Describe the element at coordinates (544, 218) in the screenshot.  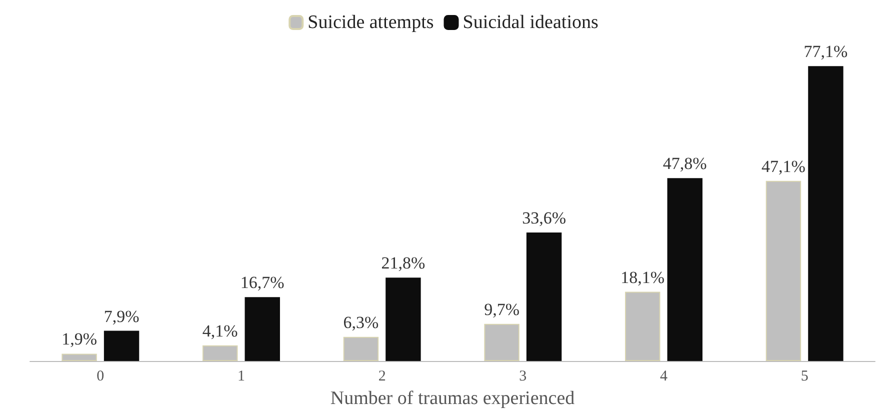
I see `data-label: 33,6%` at that location.